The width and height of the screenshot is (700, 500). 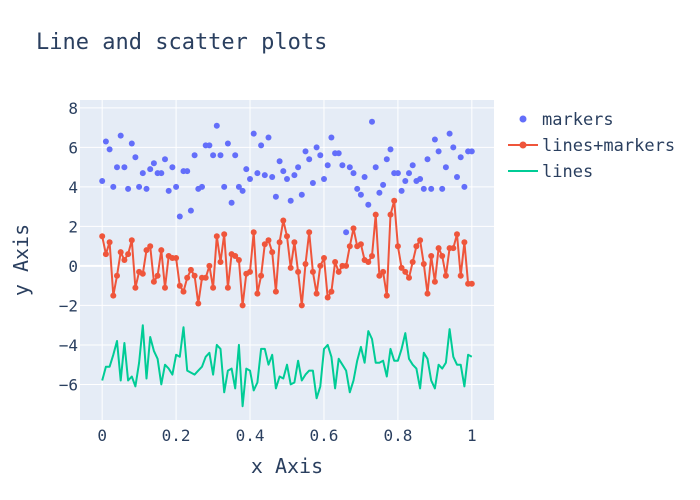 I want to click on legend-item-markers: markers, so click(x=566, y=120).